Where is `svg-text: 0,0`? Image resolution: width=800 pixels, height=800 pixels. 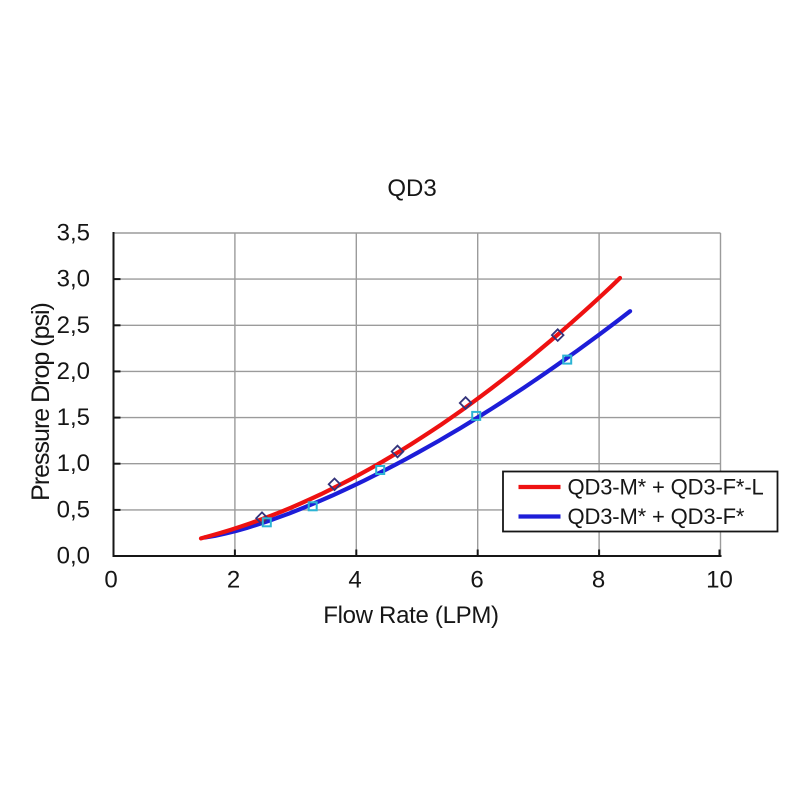 svg-text: 0,0 is located at coordinates (73, 556).